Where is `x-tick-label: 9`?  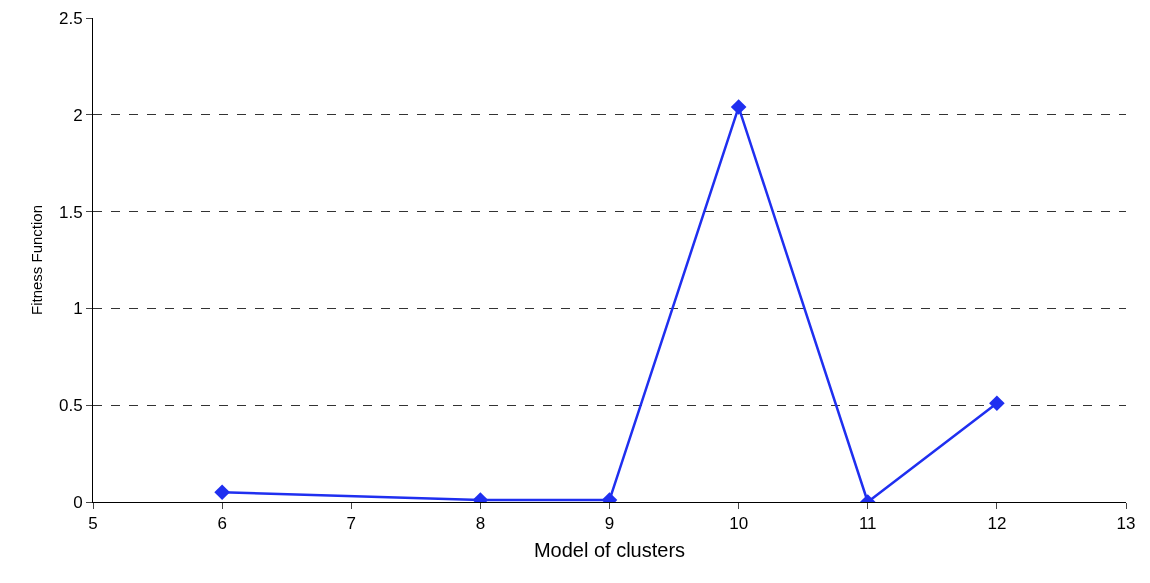 x-tick-label: 9 is located at coordinates (609, 524).